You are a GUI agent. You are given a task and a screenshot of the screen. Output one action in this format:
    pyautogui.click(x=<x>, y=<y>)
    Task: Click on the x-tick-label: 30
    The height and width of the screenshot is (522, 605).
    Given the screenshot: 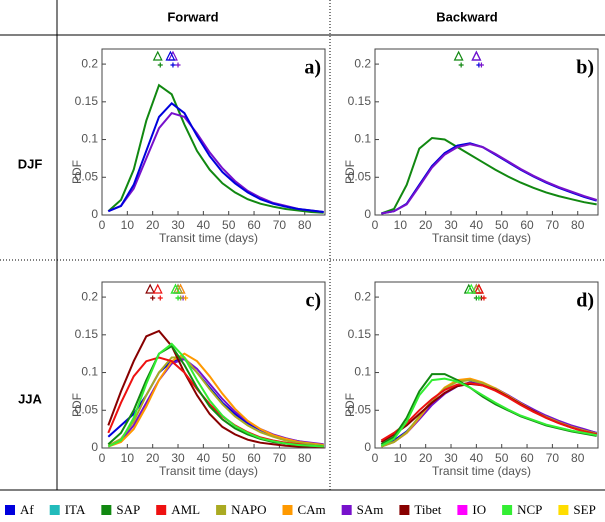 What is the action you would take?
    pyautogui.click(x=178, y=225)
    